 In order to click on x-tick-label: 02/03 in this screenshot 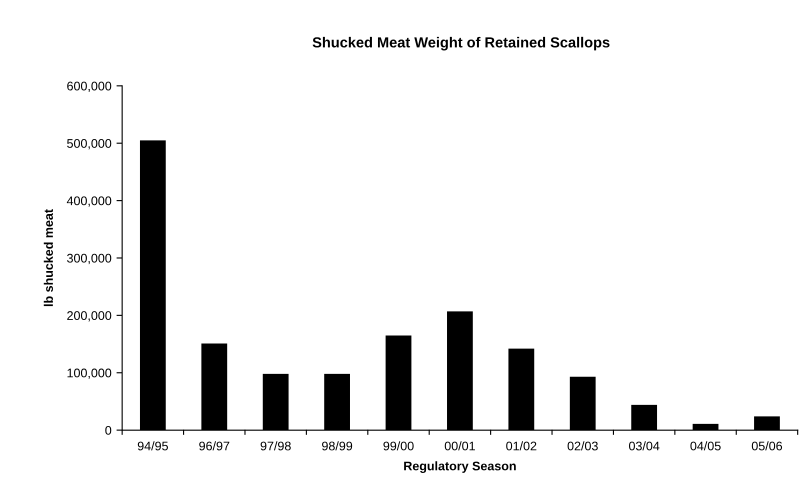, I will do `click(583, 445)`.